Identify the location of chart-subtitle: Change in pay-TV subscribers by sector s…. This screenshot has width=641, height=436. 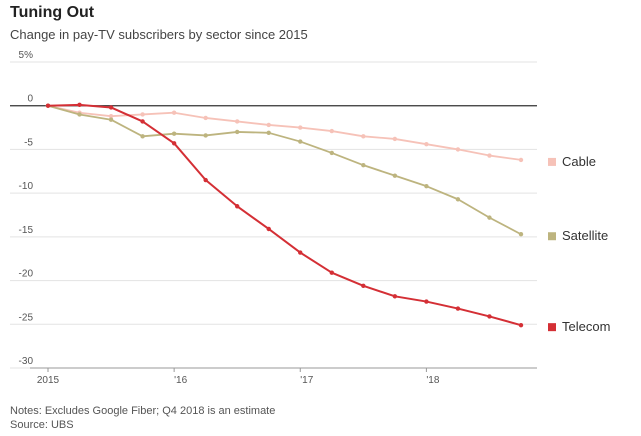
(159, 34).